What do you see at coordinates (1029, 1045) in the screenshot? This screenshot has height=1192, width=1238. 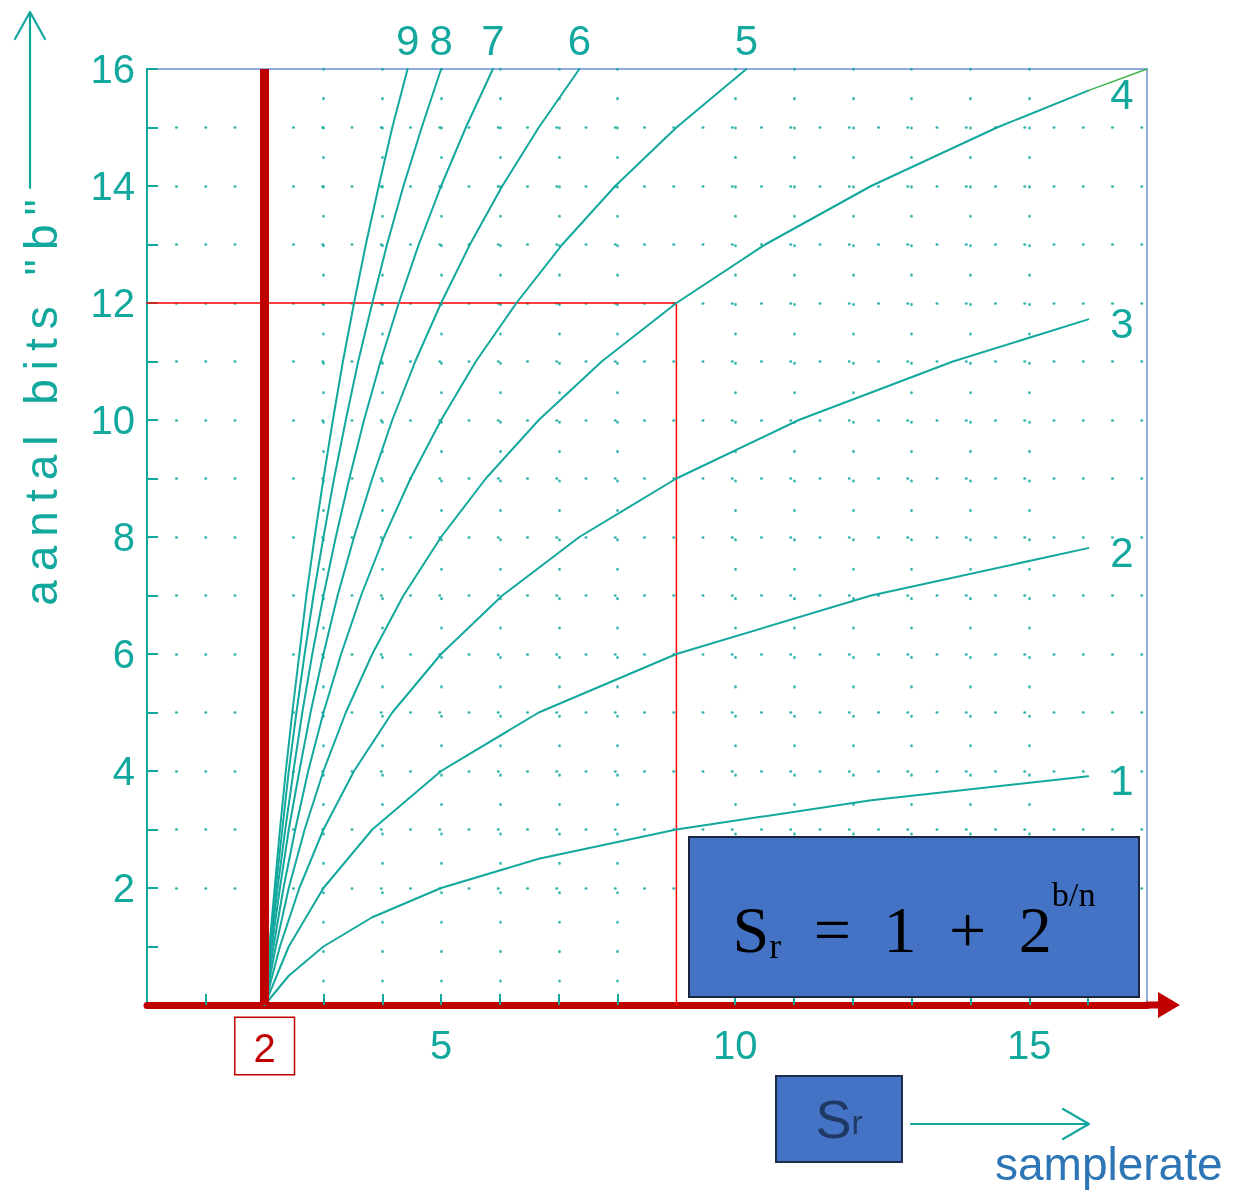 I see `x-tick-label: 15` at bounding box center [1029, 1045].